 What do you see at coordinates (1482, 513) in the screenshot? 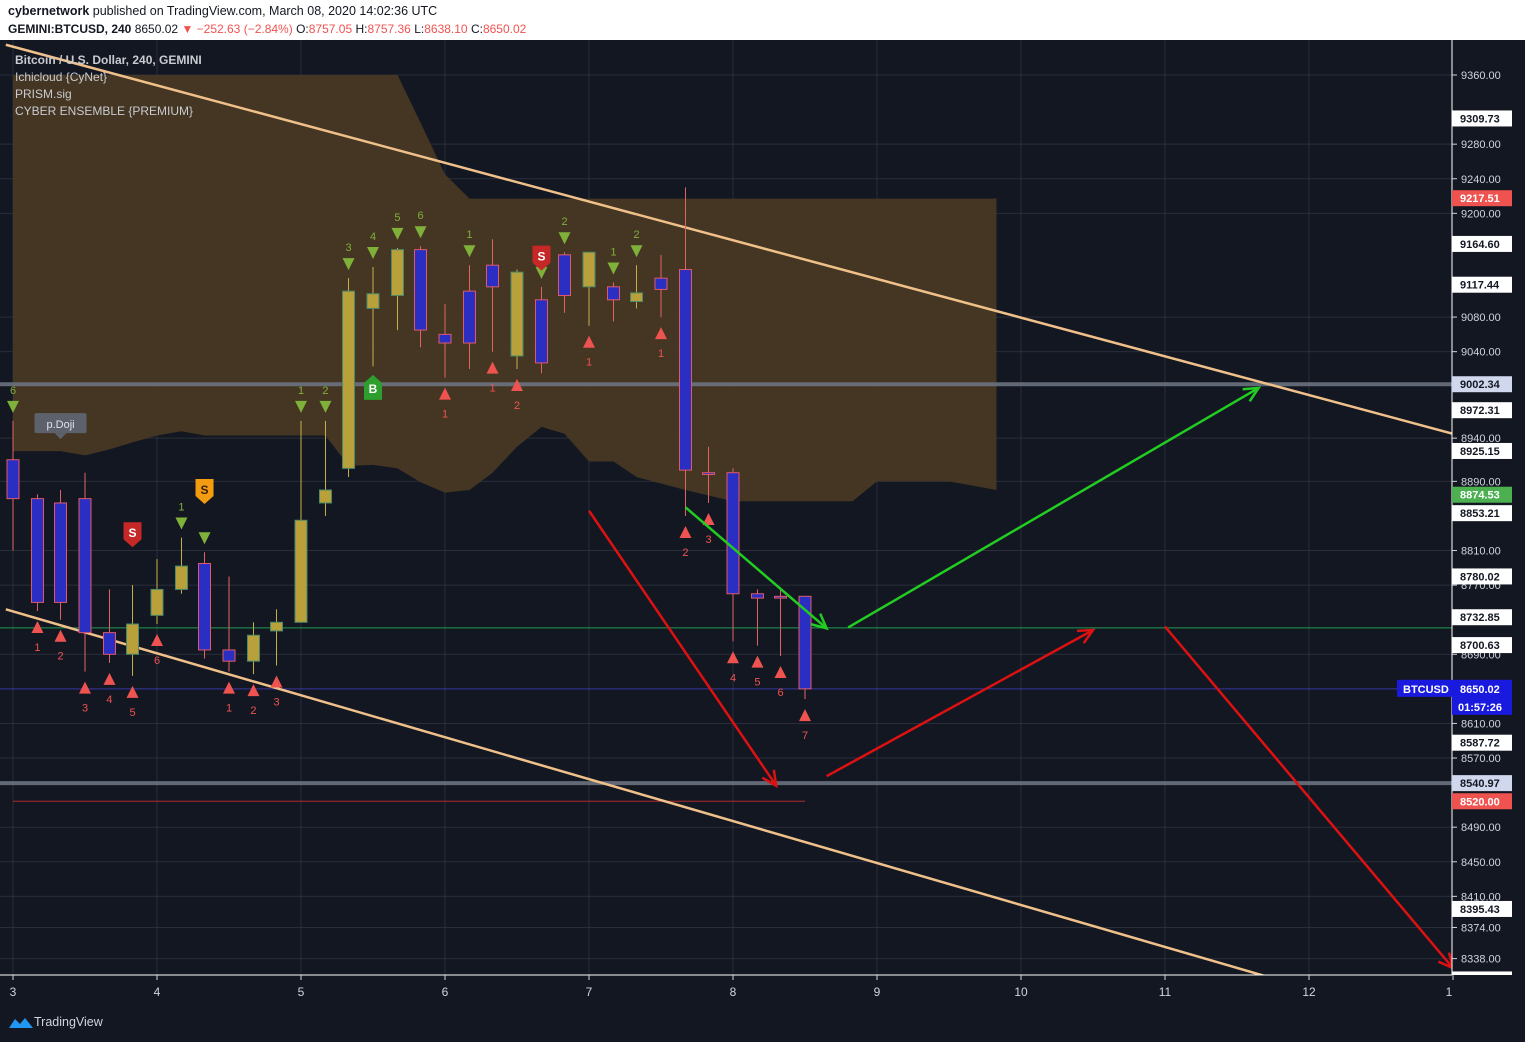
I see `price-label: 8853.21` at bounding box center [1482, 513].